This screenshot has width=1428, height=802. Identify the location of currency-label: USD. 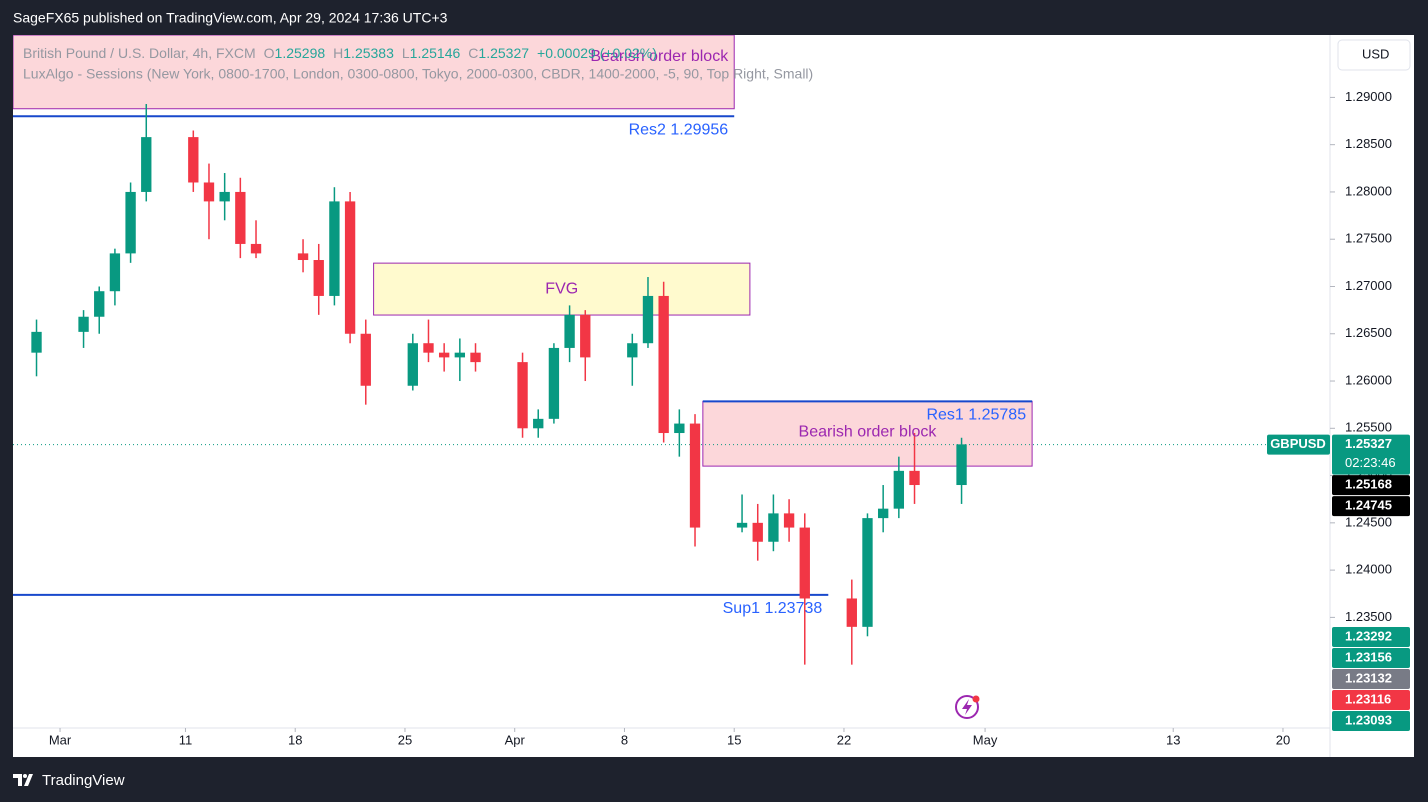
(1375, 53).